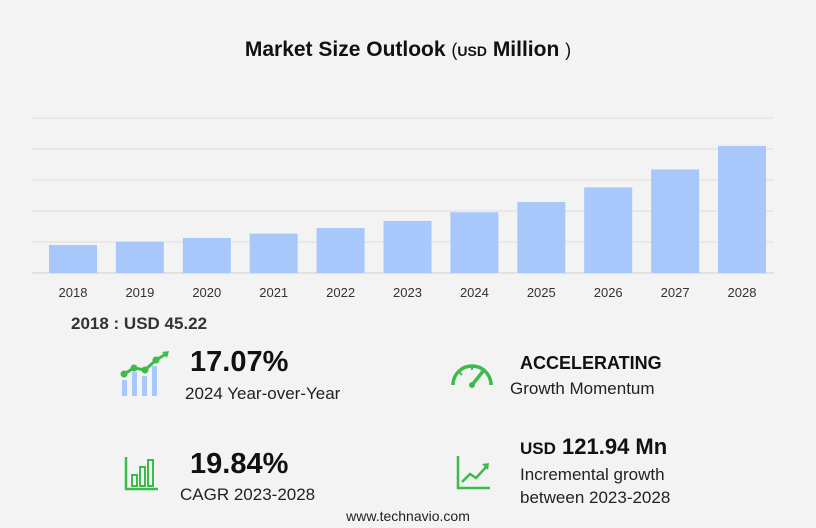 The width and height of the screenshot is (816, 528). What do you see at coordinates (345, 49) in the screenshot?
I see `title-main: Market Size Outlook` at bounding box center [345, 49].